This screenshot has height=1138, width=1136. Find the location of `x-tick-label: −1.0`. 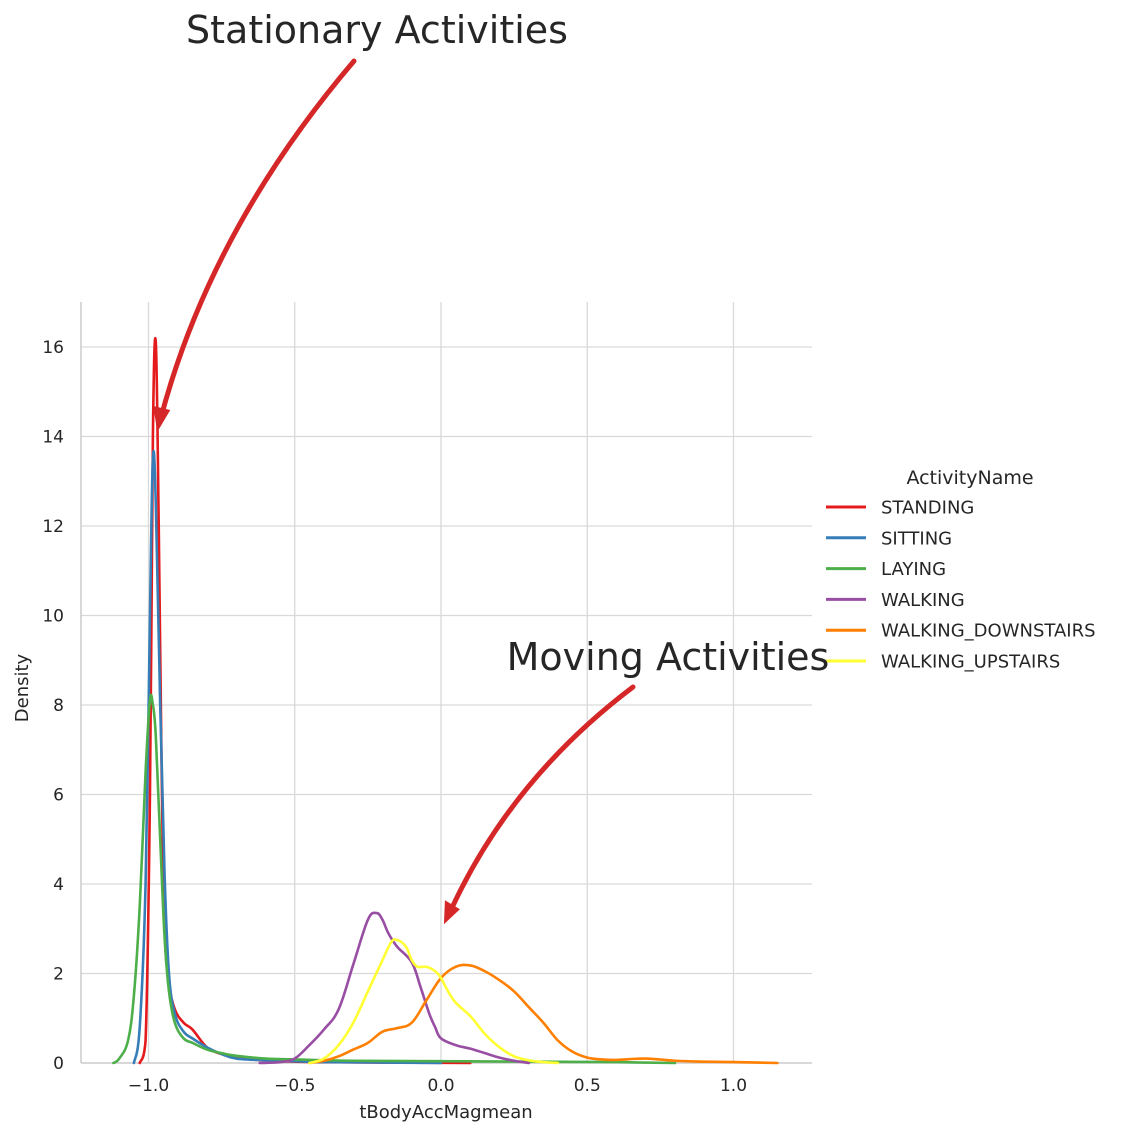

x-tick-label: −1.0 is located at coordinates (148, 1086).